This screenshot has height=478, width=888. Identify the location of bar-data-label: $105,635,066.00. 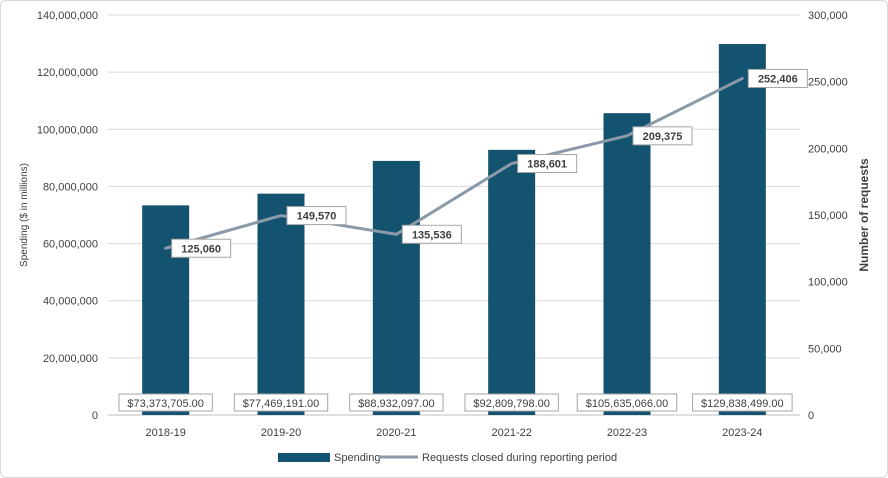
(627, 404).